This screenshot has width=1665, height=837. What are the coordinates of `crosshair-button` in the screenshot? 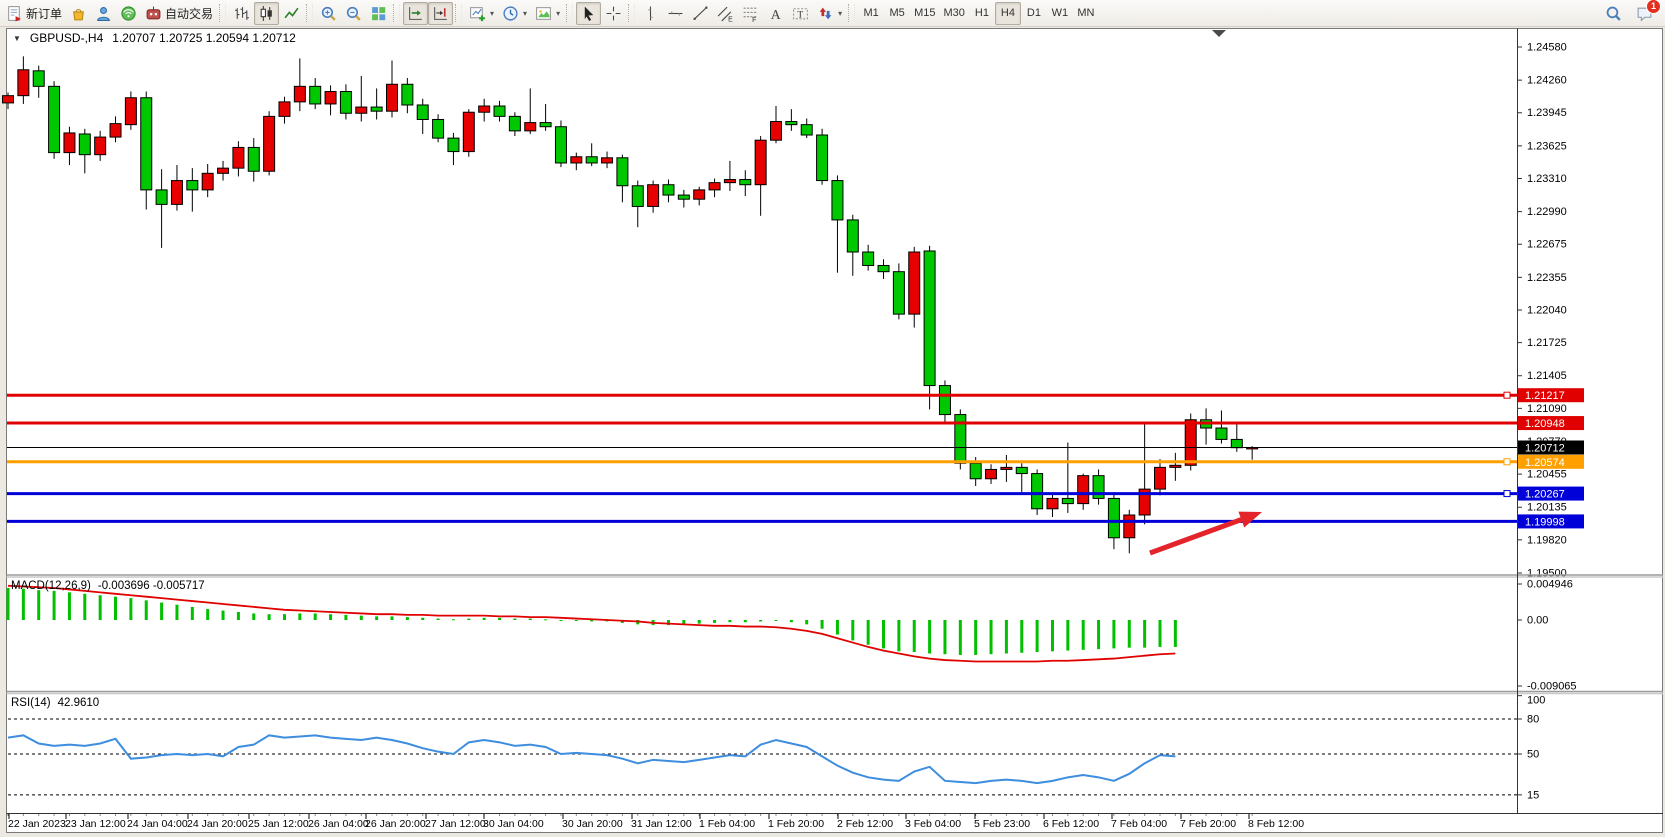 It's located at (613, 13).